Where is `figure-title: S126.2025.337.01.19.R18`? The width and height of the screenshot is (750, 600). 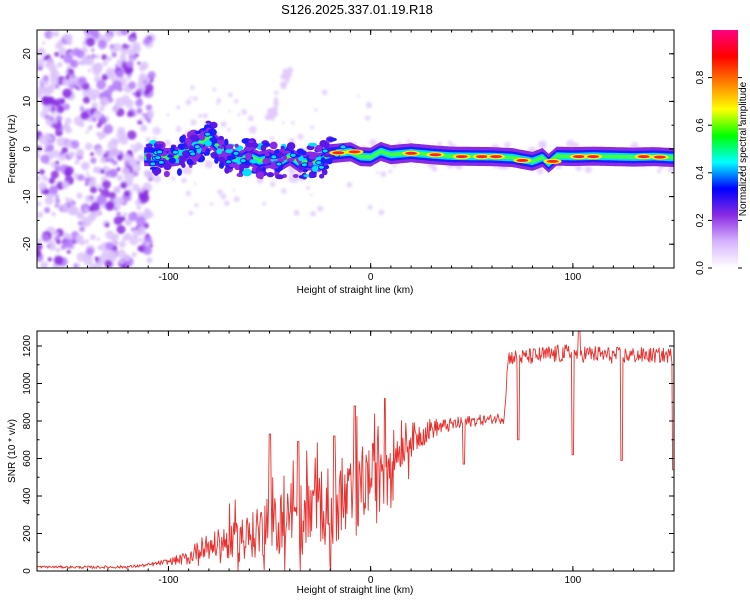 figure-title: S126.2025.337.01.19.R18 is located at coordinates (357, 9).